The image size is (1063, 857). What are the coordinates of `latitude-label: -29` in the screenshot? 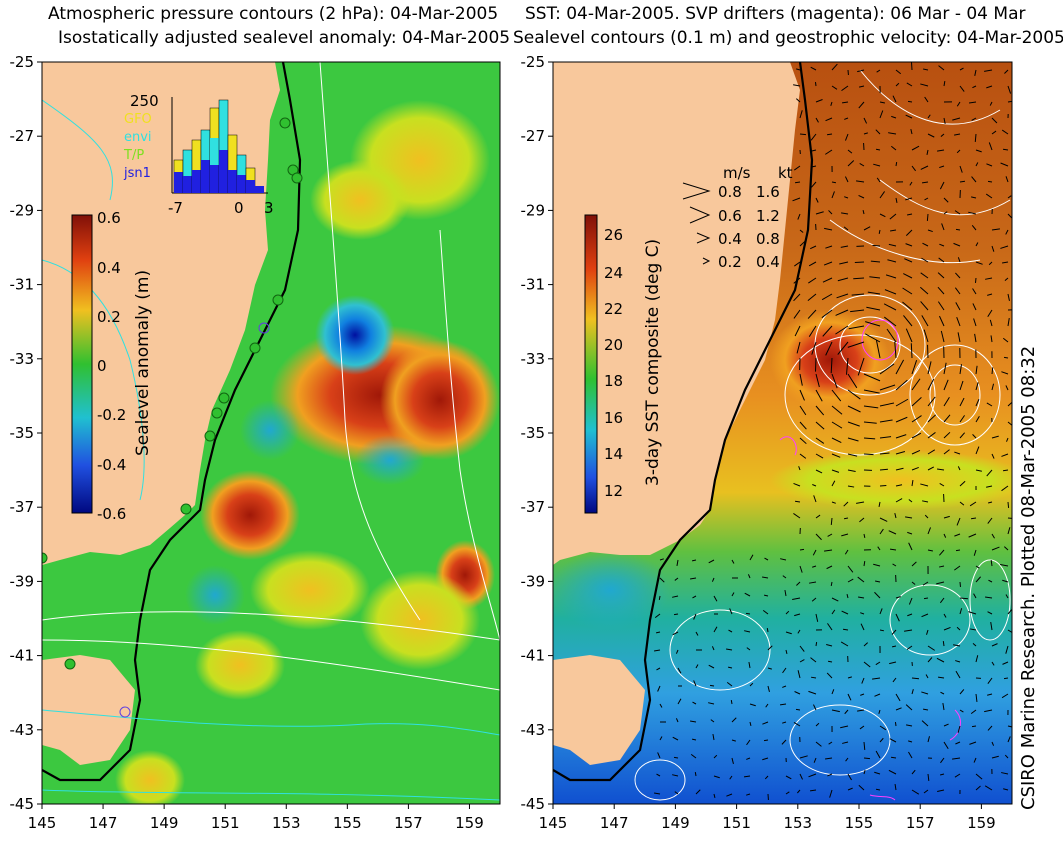 It's located at (22, 210).